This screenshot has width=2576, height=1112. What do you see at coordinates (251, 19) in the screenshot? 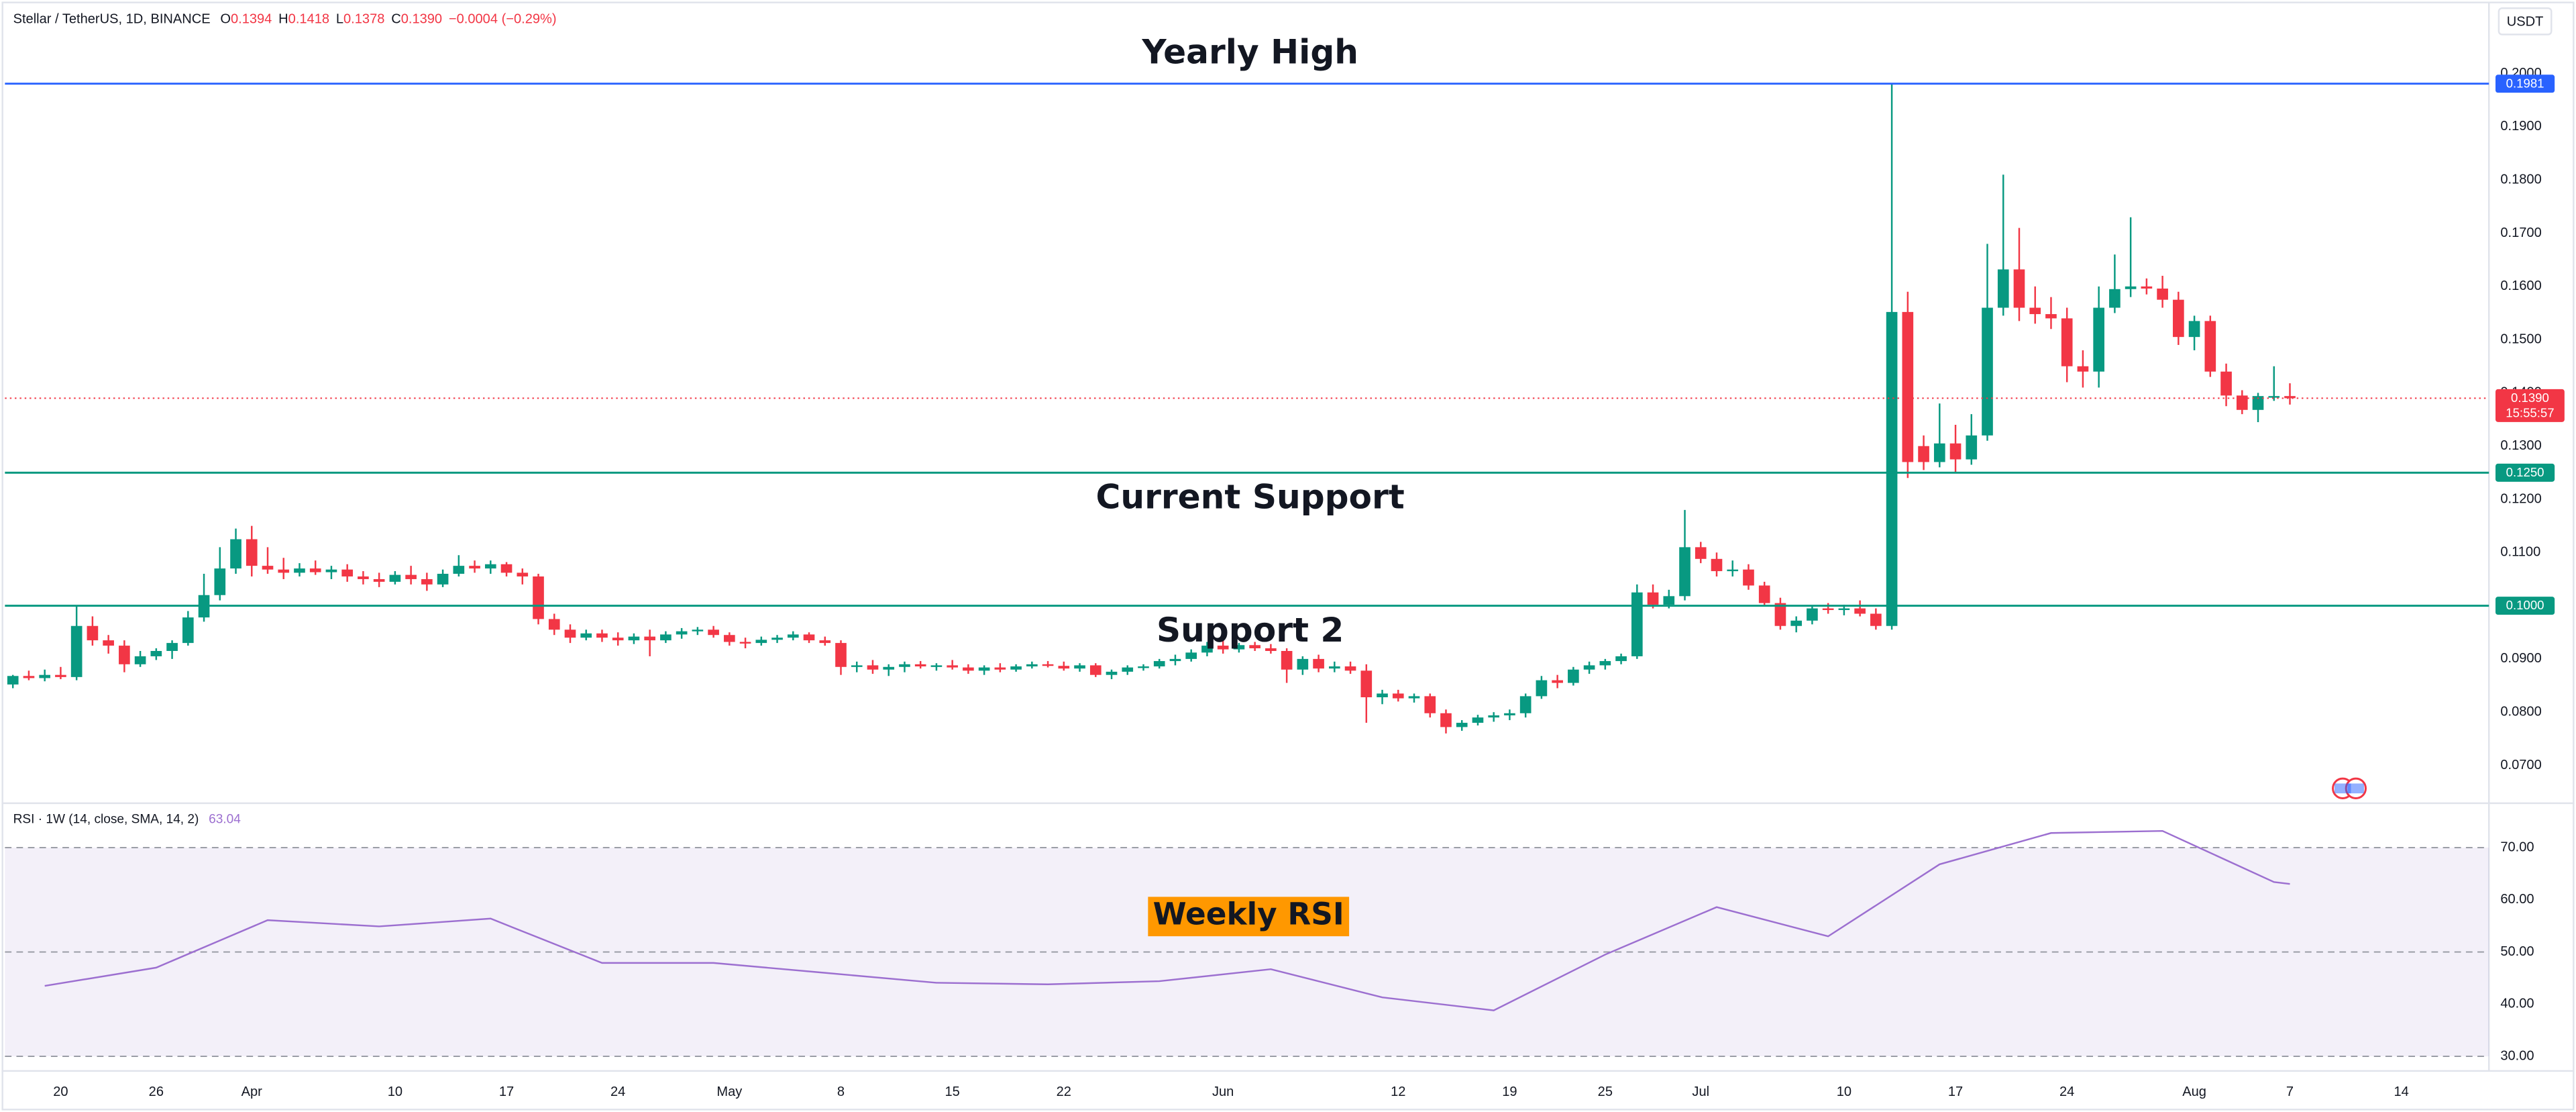
I see `readout-value: 0.1394` at bounding box center [251, 19].